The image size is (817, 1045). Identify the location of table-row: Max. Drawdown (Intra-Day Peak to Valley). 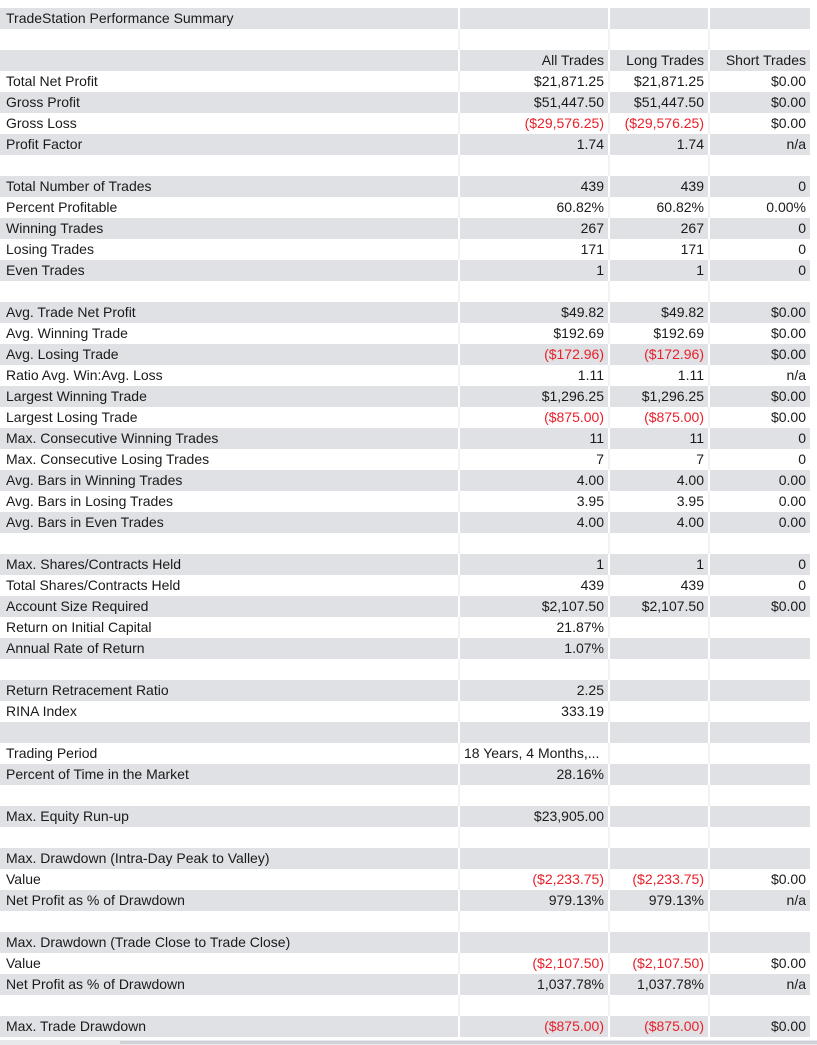
(408, 858).